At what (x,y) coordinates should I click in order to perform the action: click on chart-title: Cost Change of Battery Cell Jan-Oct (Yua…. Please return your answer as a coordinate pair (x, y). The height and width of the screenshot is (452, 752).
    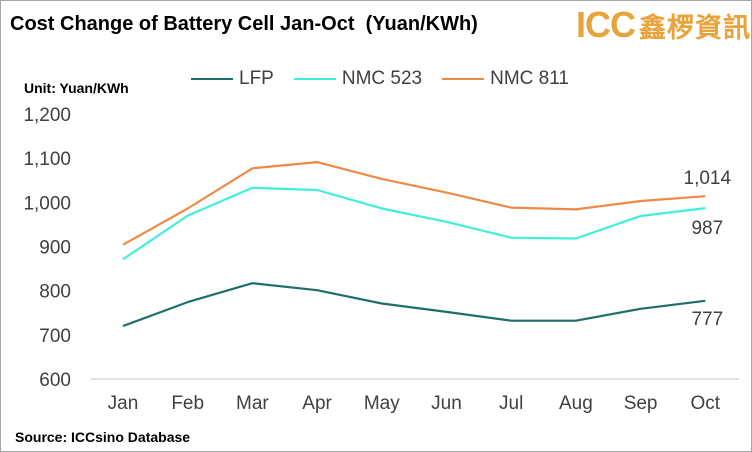
    Looking at the image, I should click on (244, 24).